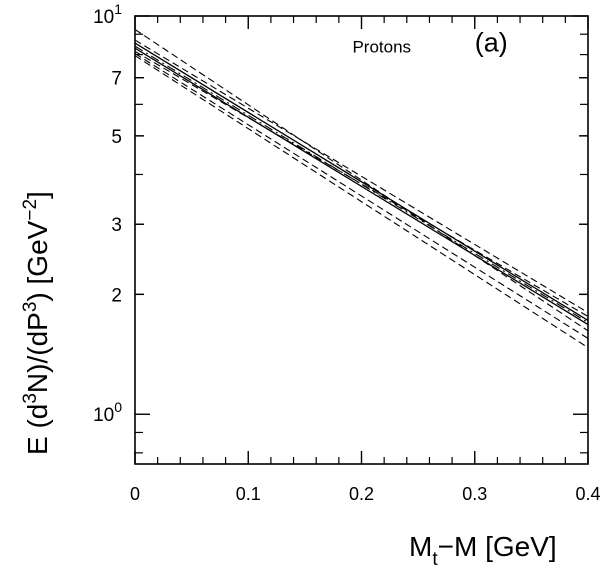 This screenshot has height=576, width=606. Describe the element at coordinates (37, 352) in the screenshot. I see `y-axis-label-n: N)/(dP` at that location.